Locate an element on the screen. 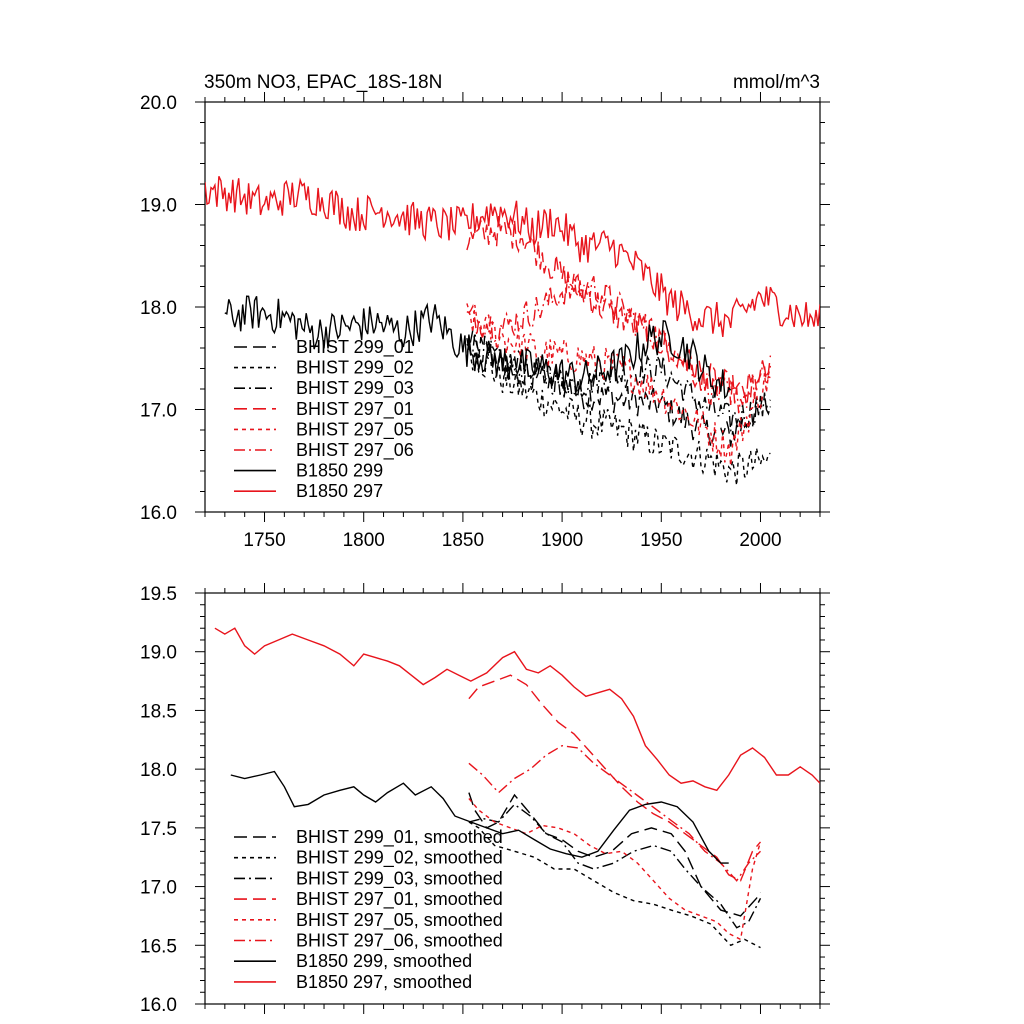 This screenshot has height=1024, width=1024. legend-label: B1850 297 is located at coordinates (339, 491).